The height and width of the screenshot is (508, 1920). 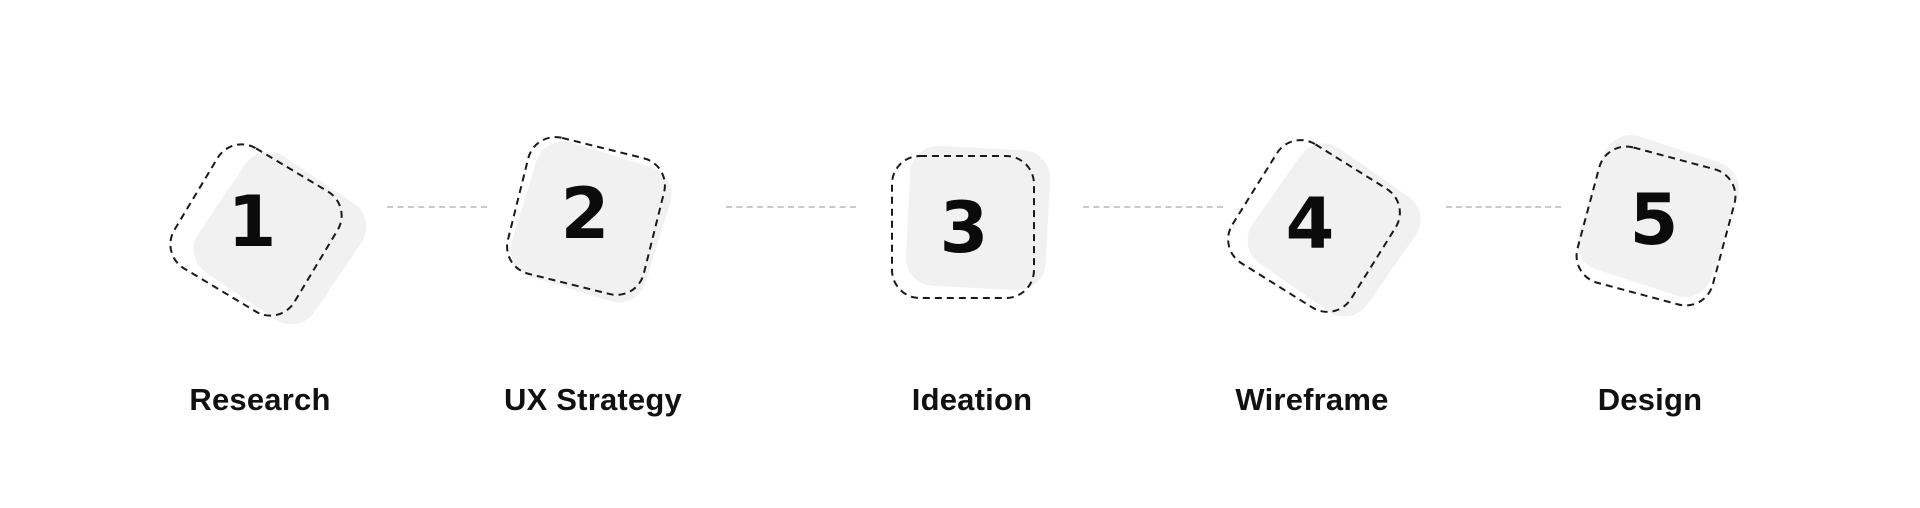 I want to click on step-wireframe: 4 Wireframe, so click(x=1312, y=280).